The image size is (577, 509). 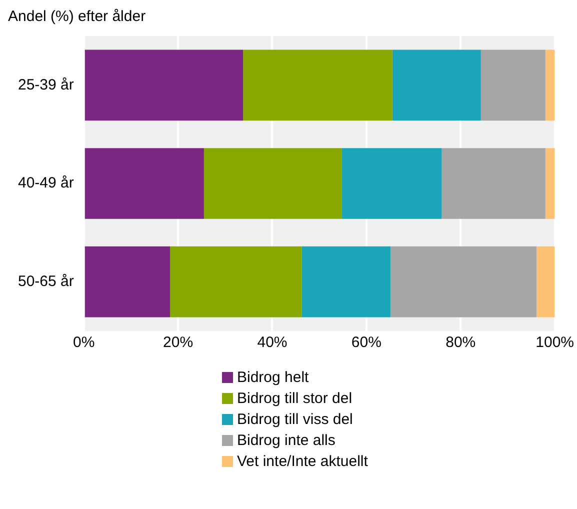 I want to click on legend-label: Bidrog till viss del, so click(x=295, y=419).